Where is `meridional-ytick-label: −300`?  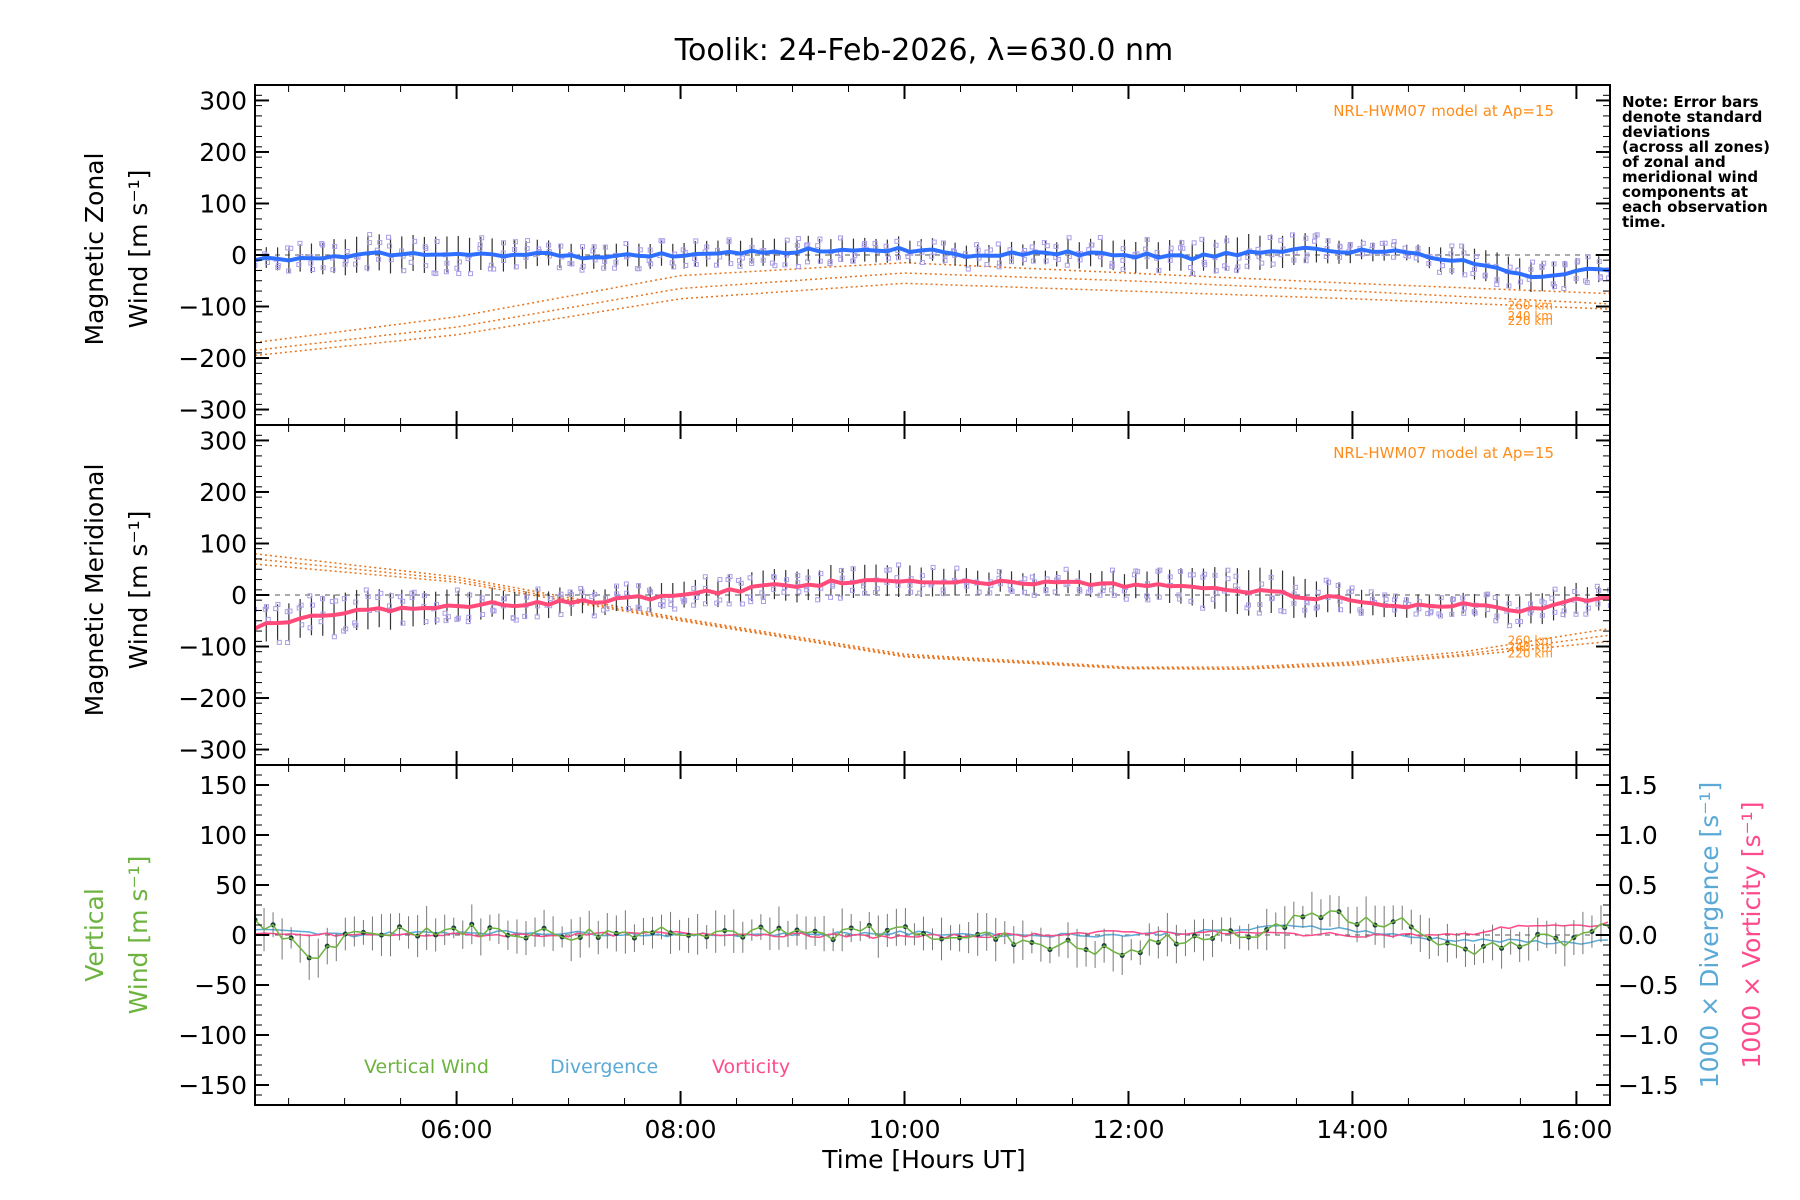 meridional-ytick-label: −300 is located at coordinates (212, 750).